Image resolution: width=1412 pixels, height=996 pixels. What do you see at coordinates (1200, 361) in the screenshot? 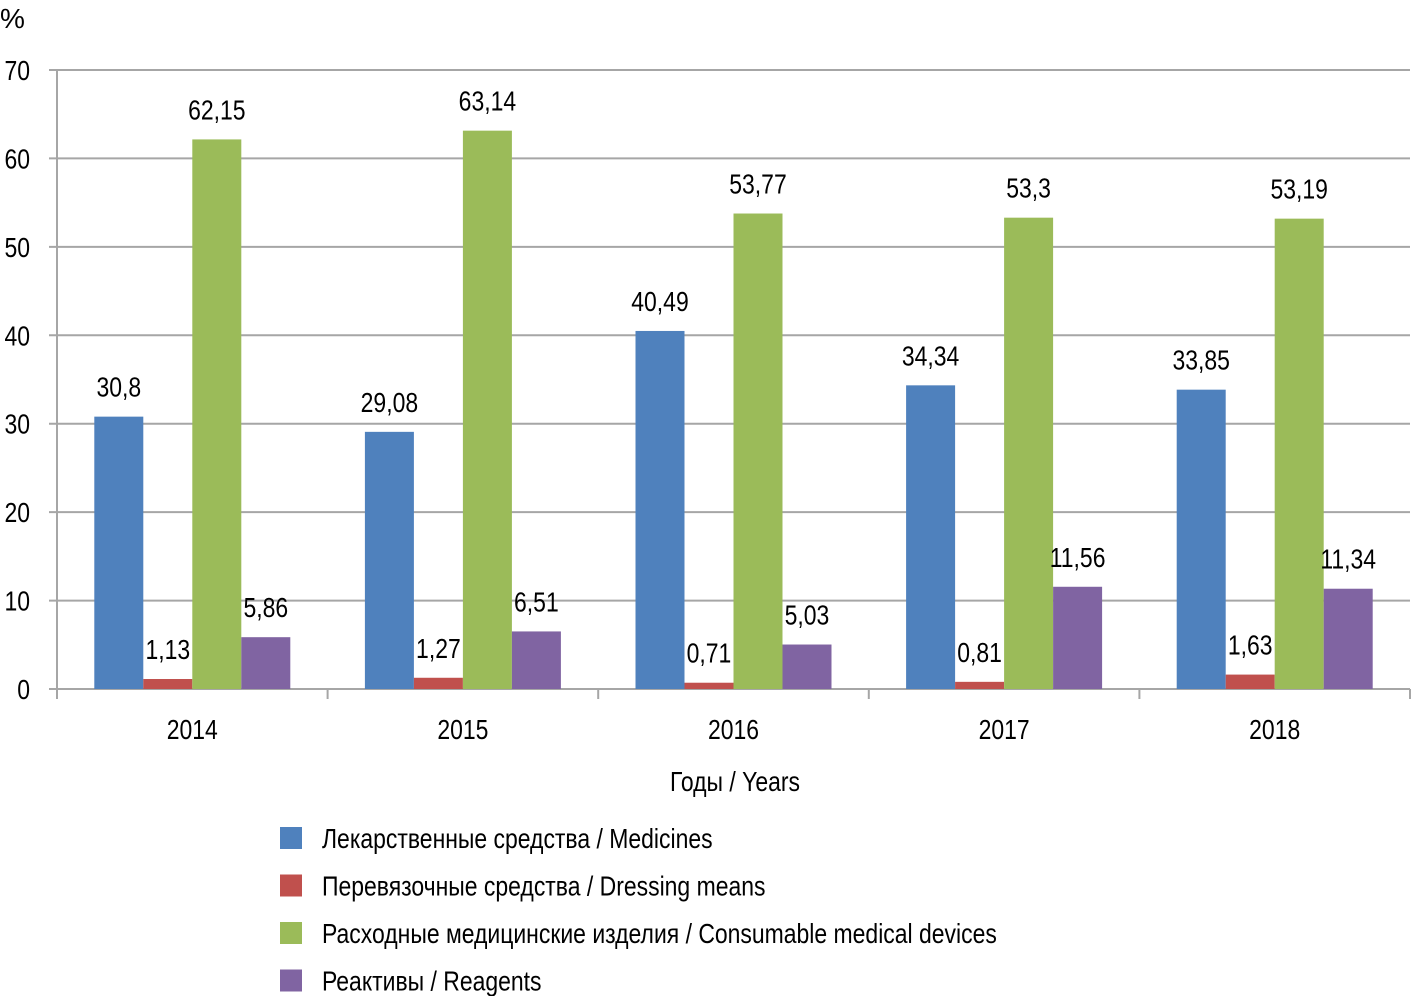
I see `data-label: 33,85` at bounding box center [1200, 361].